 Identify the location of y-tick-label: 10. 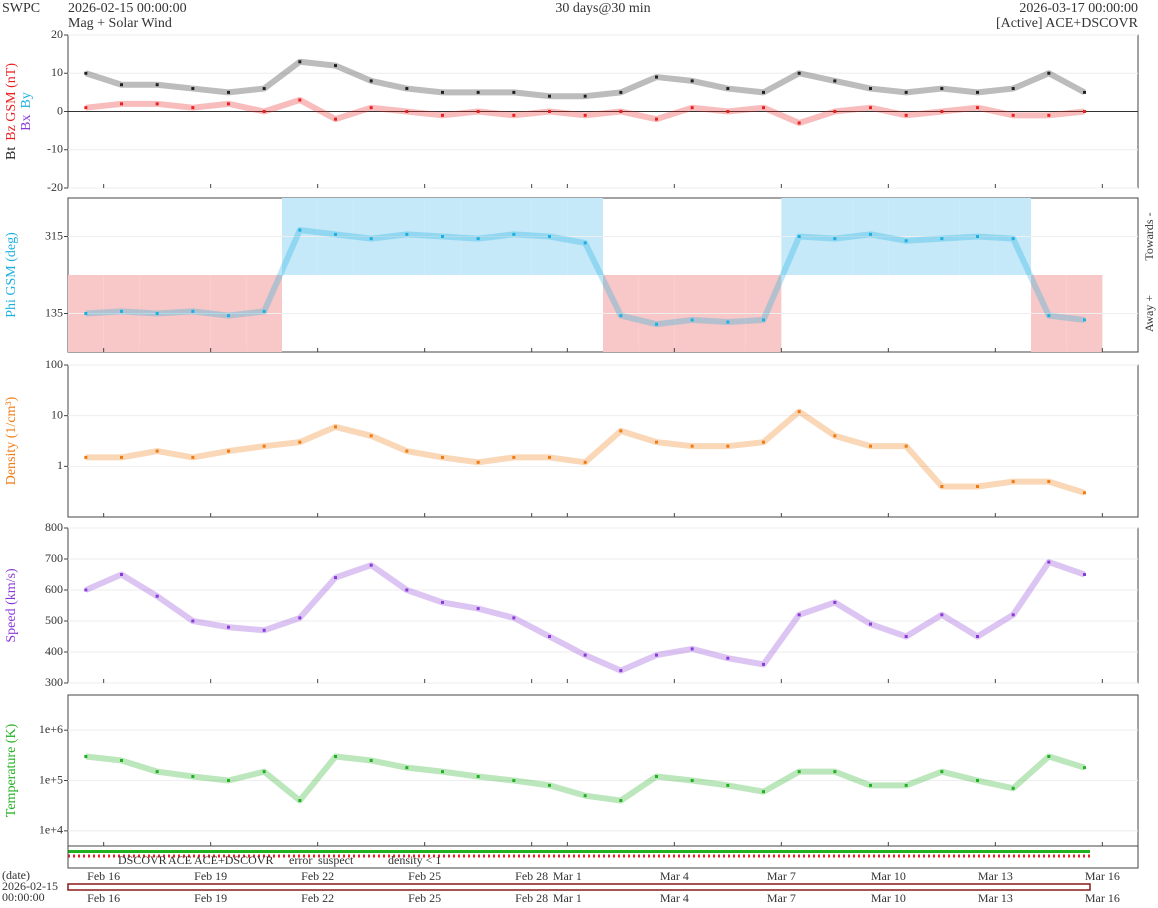
(57, 414).